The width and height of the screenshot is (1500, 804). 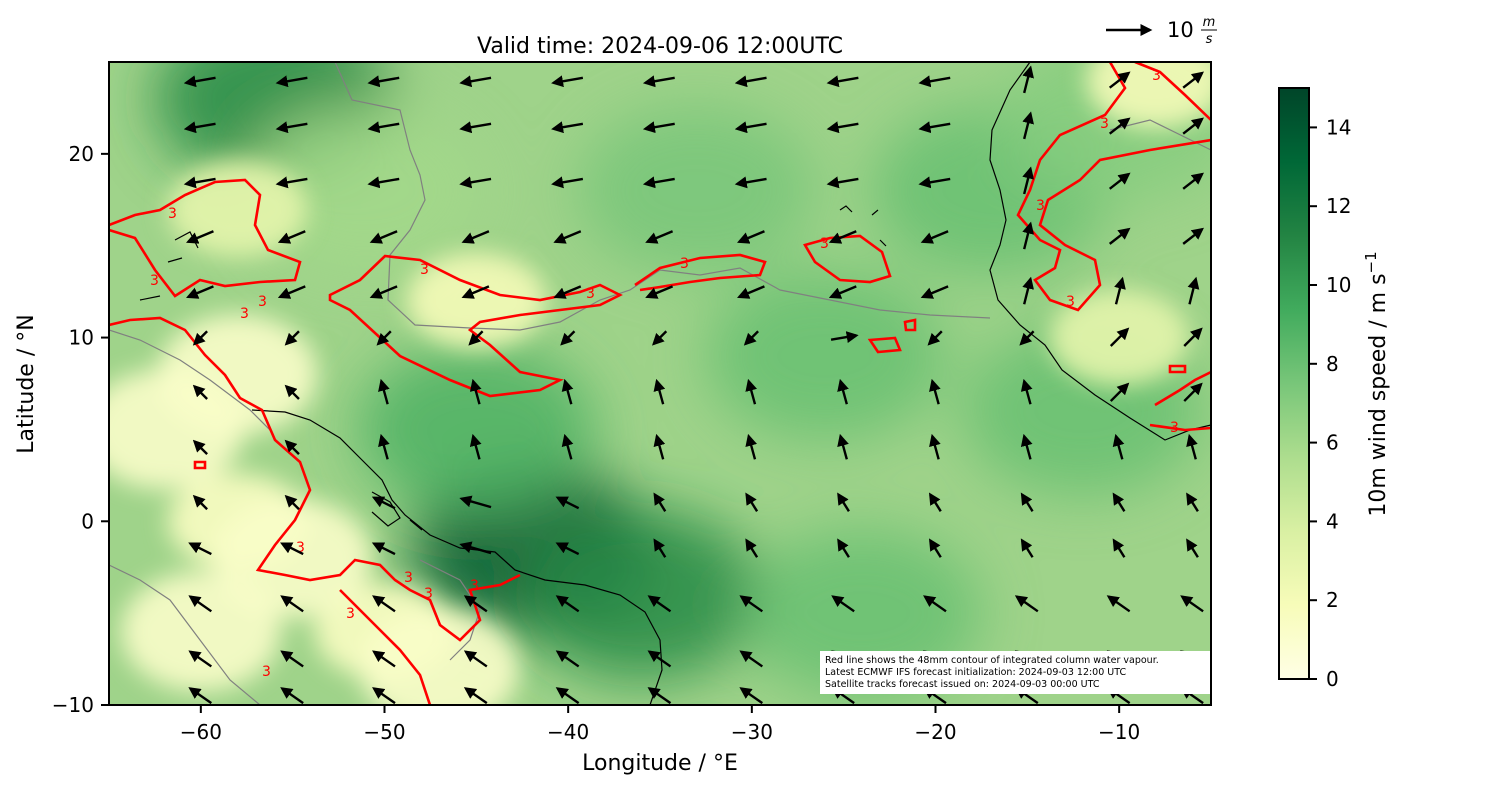 I want to click on contour-label-19: 3, so click(x=266, y=672).